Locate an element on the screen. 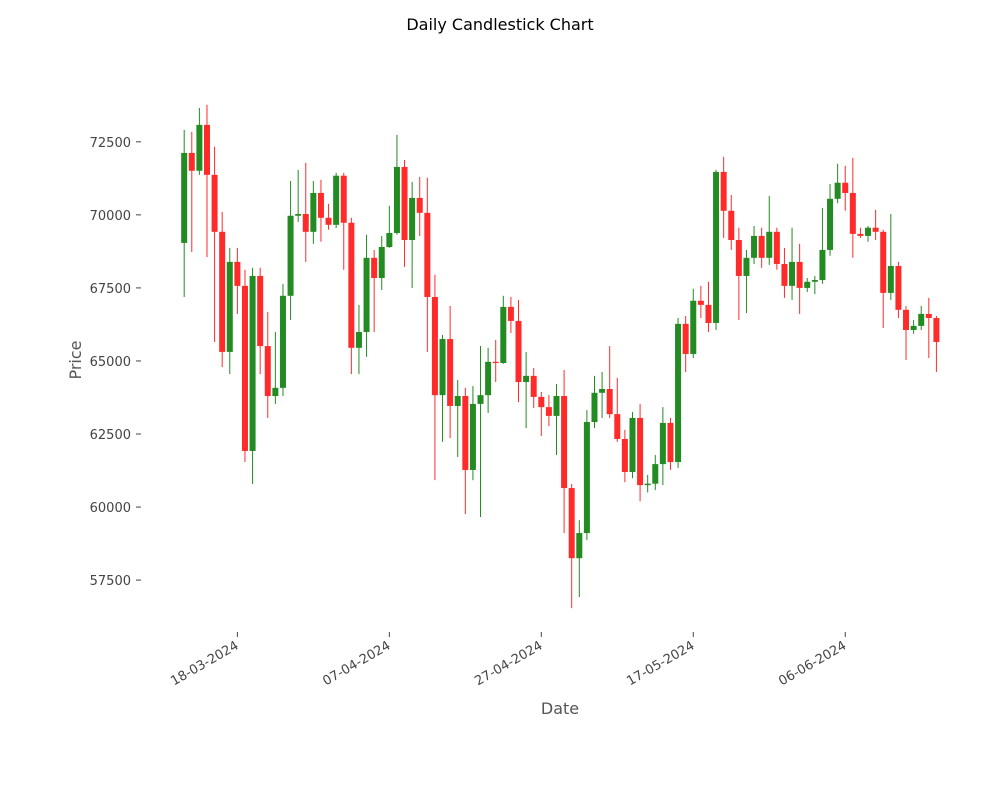  y-tick-label: 60000 is located at coordinates (110, 508).